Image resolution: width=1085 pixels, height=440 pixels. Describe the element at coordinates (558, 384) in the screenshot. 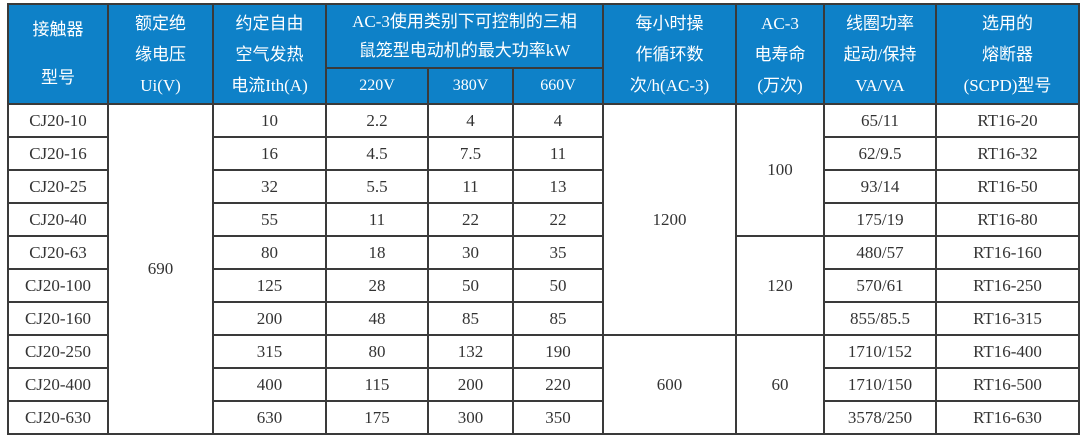

I see `cell-power-660v: 220` at that location.